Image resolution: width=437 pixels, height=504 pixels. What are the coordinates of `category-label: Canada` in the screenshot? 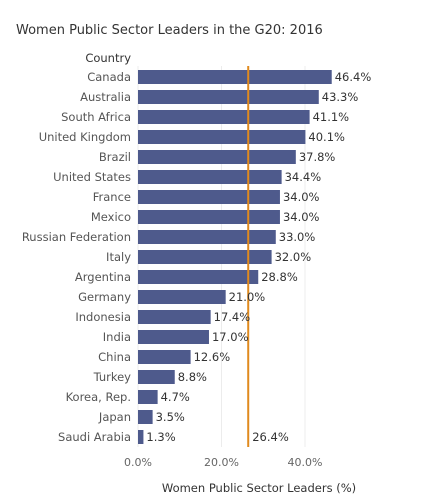 It's located at (109, 77).